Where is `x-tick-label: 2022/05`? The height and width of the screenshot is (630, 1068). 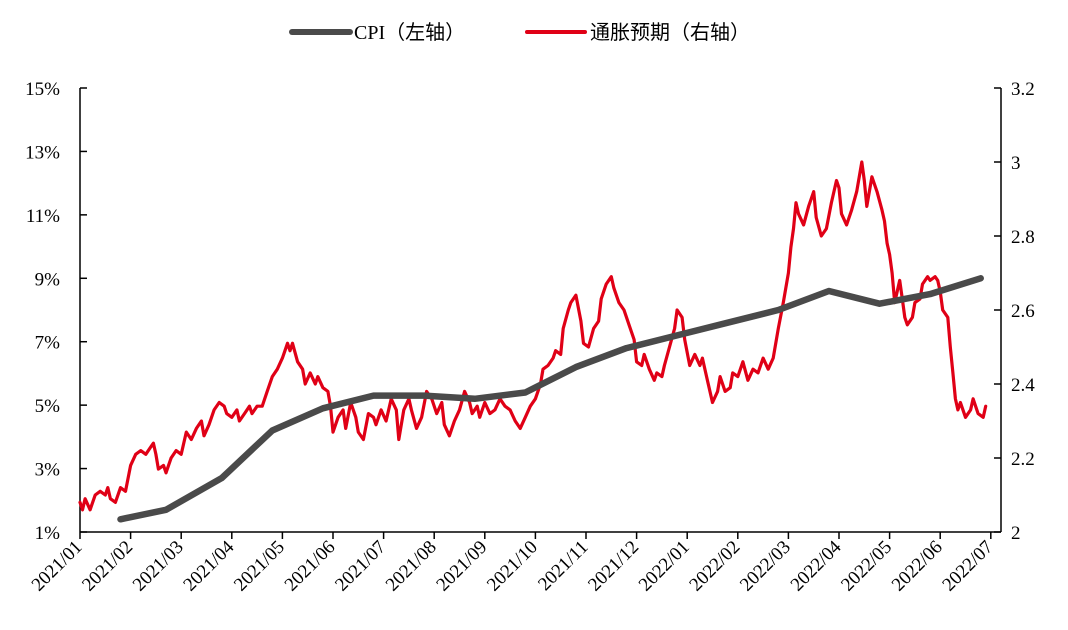 x-tick-label: 2022/05 is located at coordinates (866, 566).